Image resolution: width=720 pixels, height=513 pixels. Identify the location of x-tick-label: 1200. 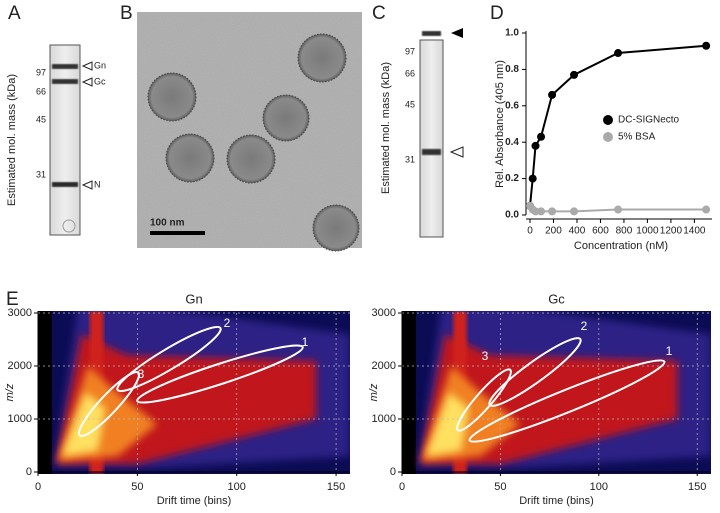
(671, 231).